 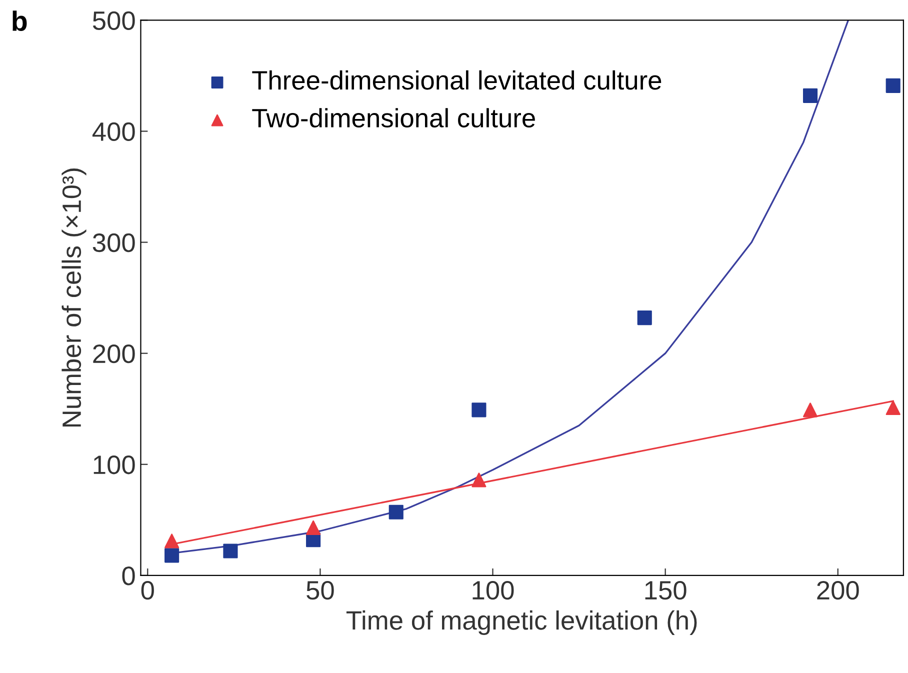 What do you see at coordinates (113, 132) in the screenshot?
I see `y-tick-label: 400` at bounding box center [113, 132].